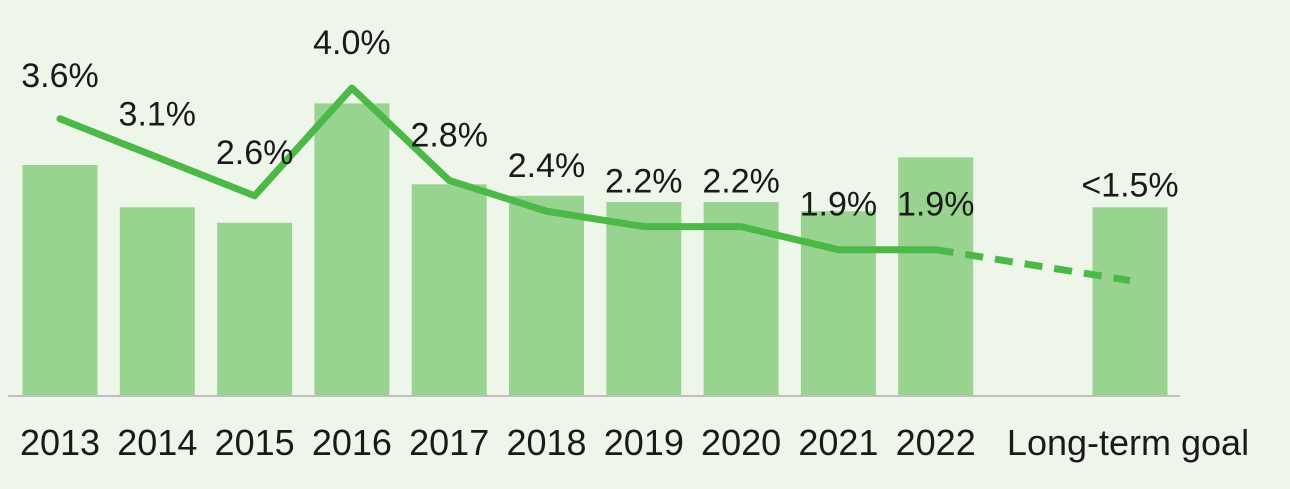  I want to click on x-tick-label: Long-term goal, so click(1128, 442).